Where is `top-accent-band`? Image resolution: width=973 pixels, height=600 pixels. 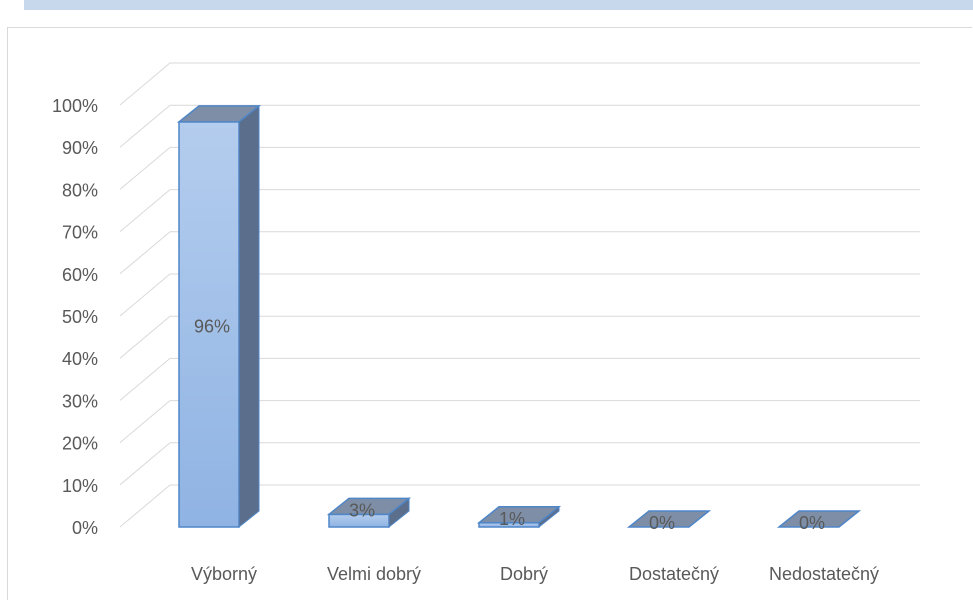 top-accent-band is located at coordinates (498, 5).